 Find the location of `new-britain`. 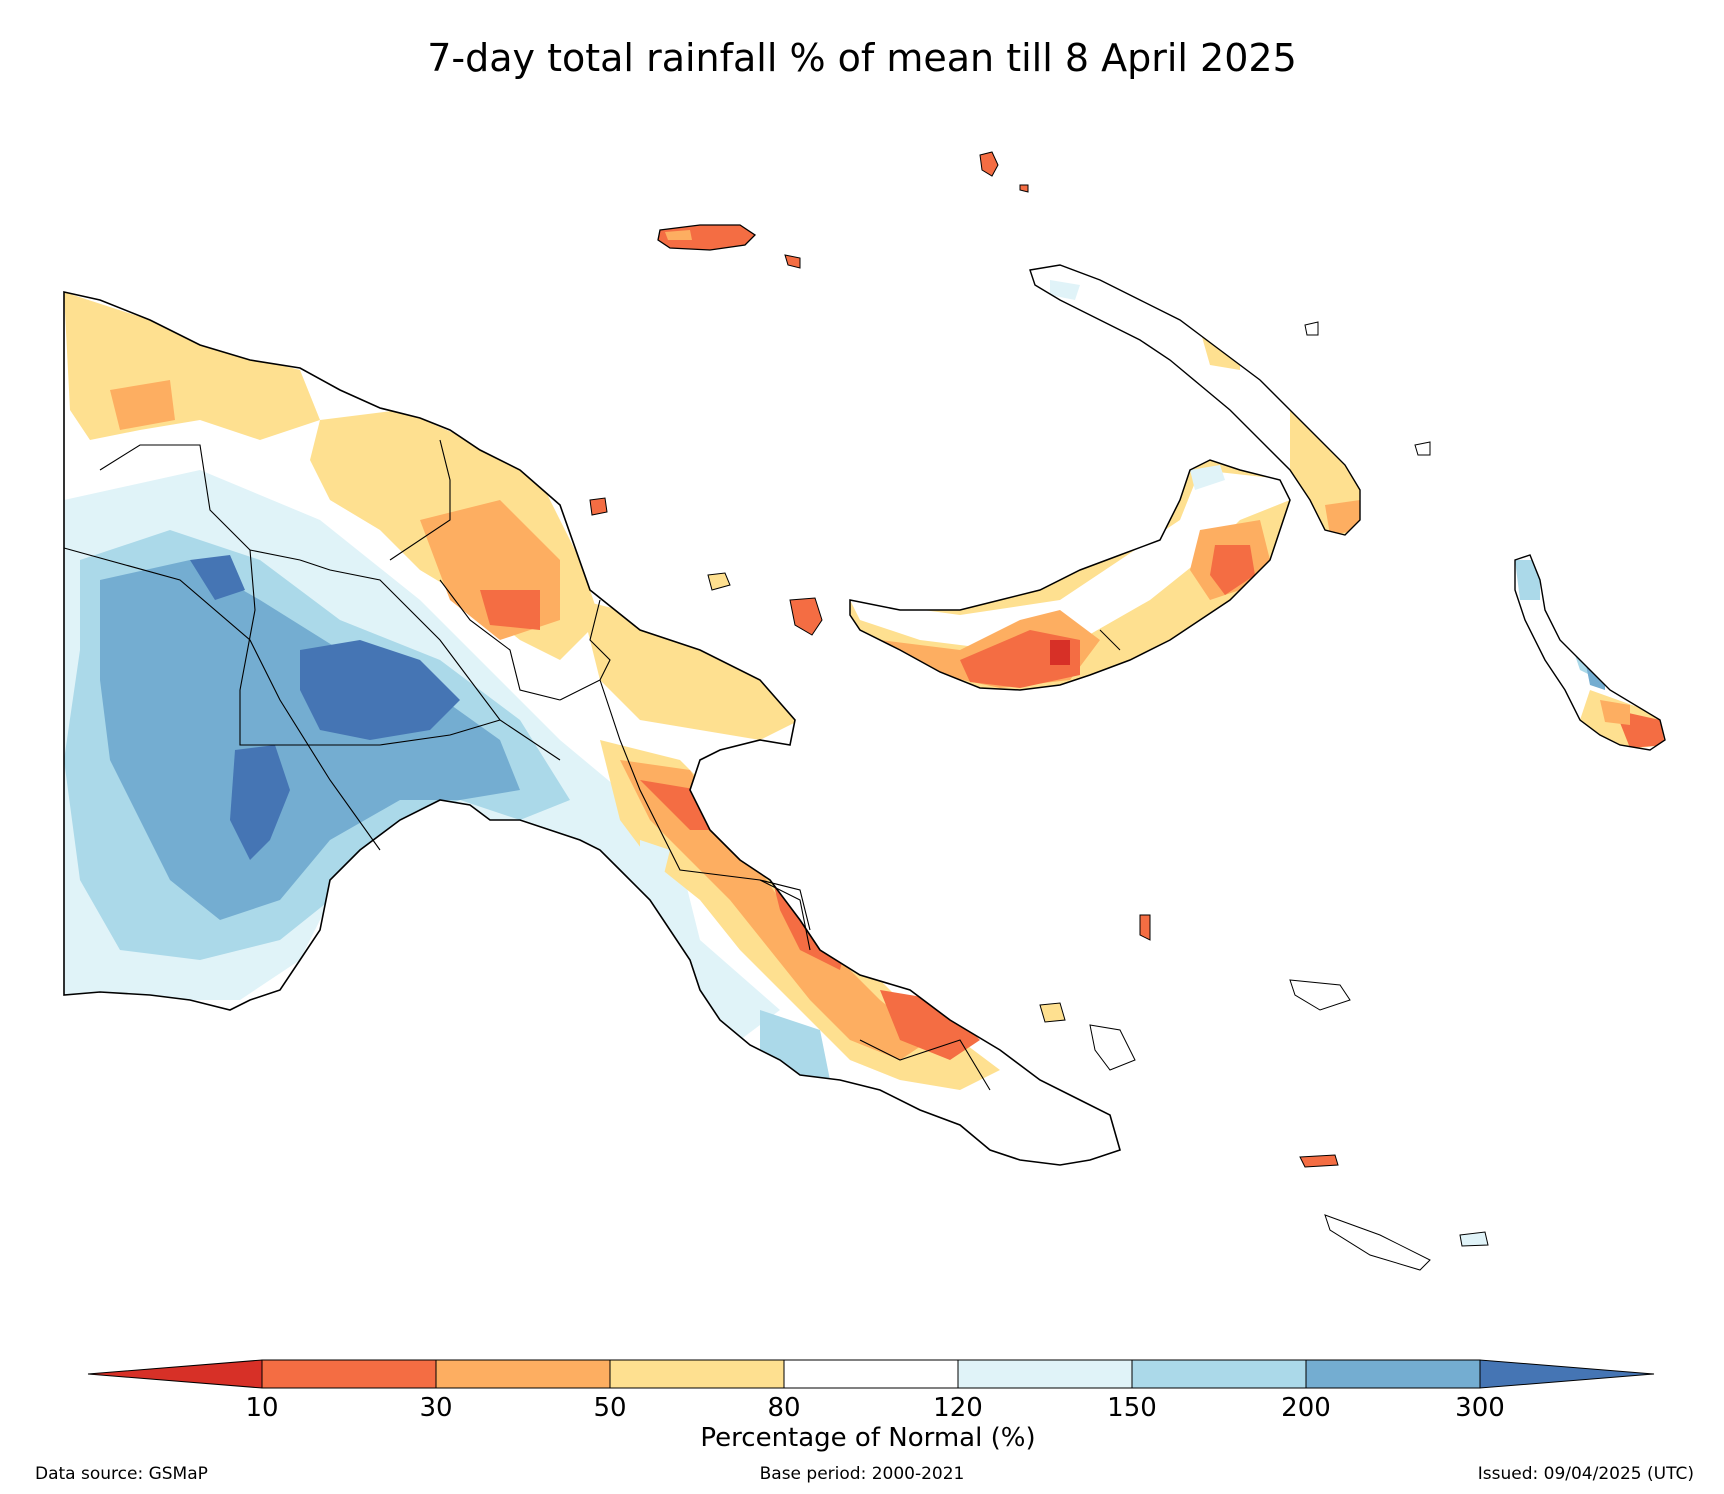

new-britain is located at coordinates (1070, 575).